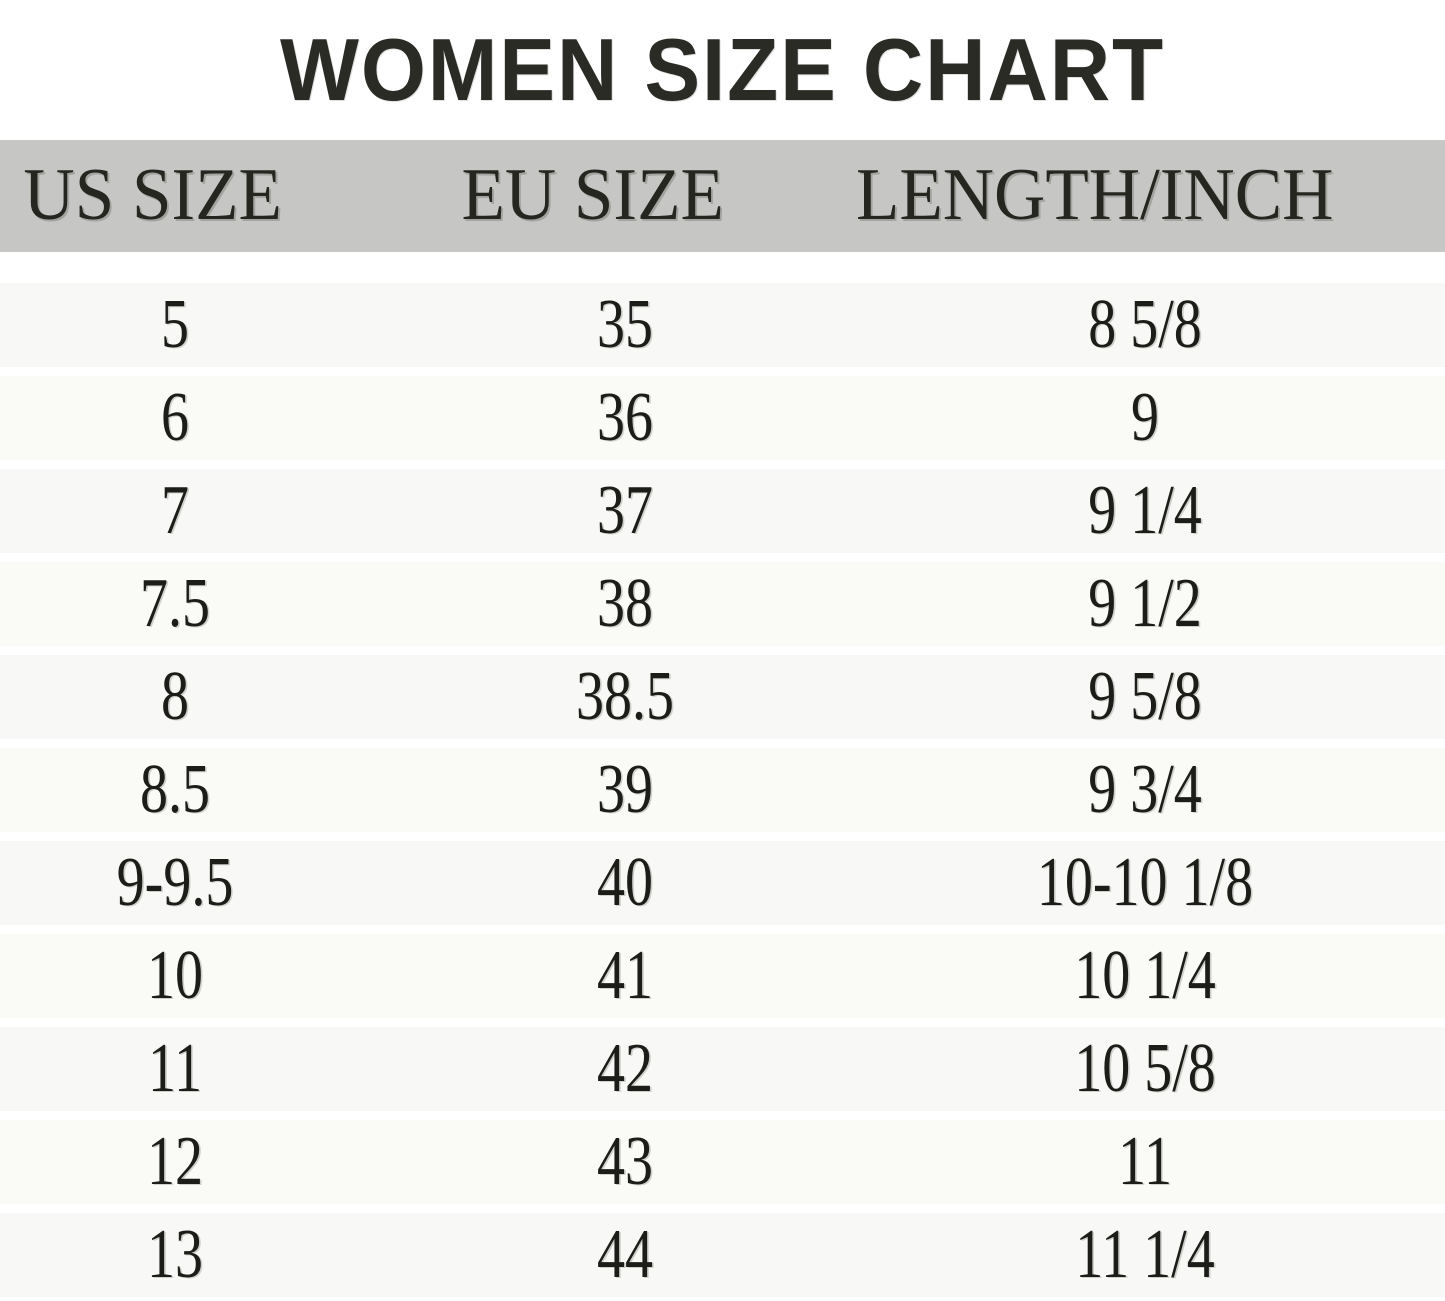 The width and height of the screenshot is (1445, 1301). Describe the element at coordinates (722, 1162) in the screenshot. I see `table-row: 12 43 11` at that location.